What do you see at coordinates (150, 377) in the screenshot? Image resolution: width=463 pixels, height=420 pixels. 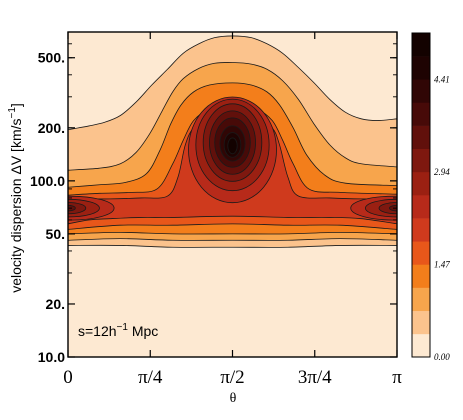 I see `x-tick-label-1: π/4` at bounding box center [150, 377].